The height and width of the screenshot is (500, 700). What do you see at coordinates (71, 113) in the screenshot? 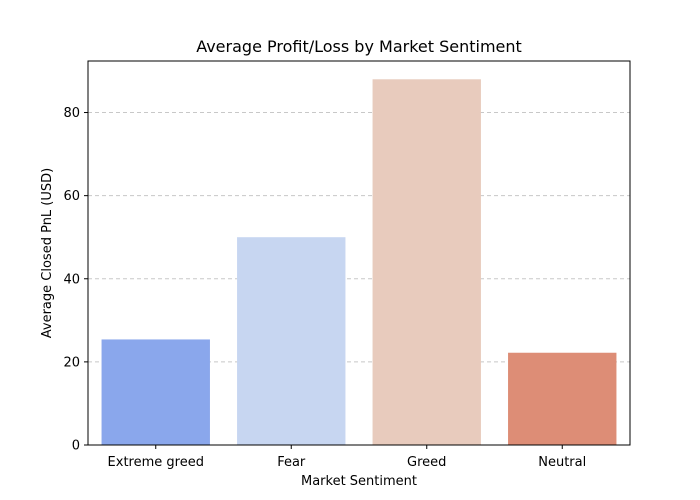
I see `y-tick-label: 80` at bounding box center [71, 113].